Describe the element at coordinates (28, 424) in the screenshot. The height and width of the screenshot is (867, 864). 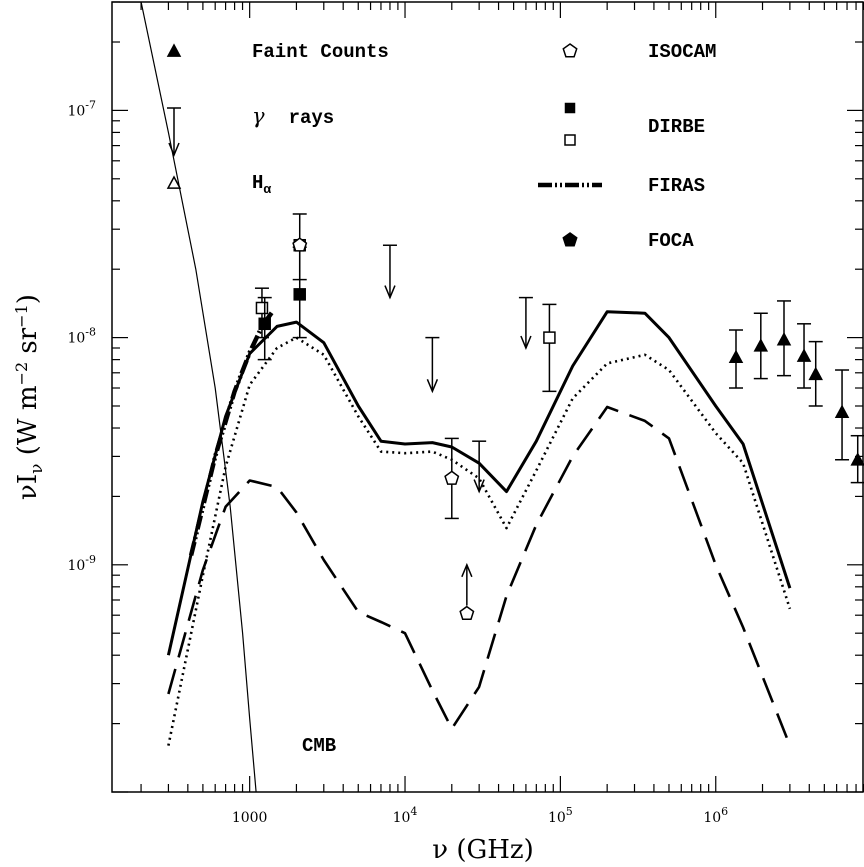
I see `y-label-units: (W m` at that location.